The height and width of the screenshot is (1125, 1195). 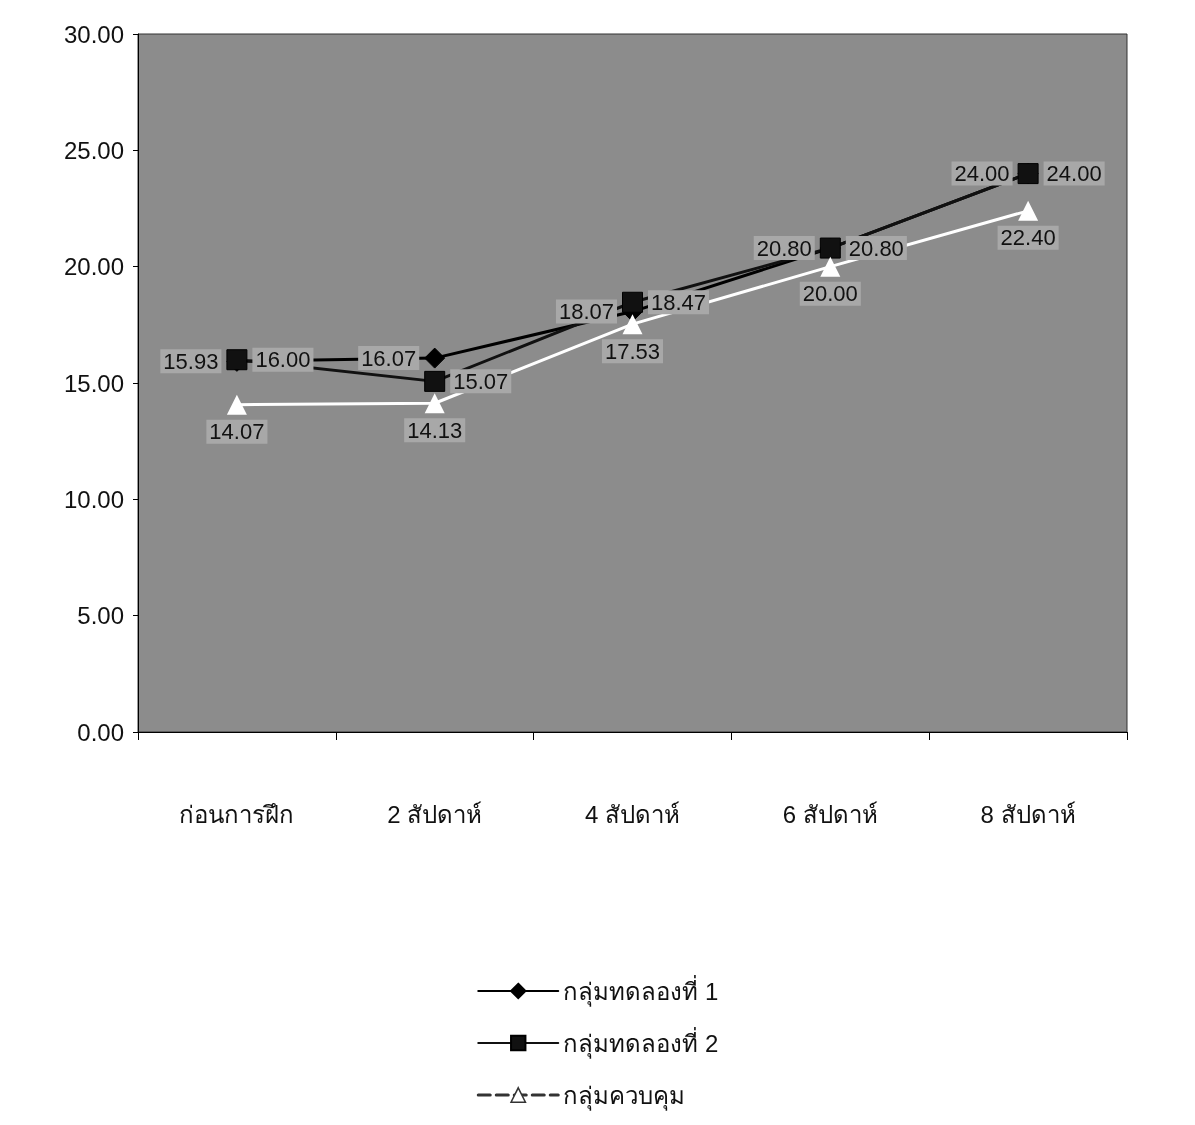 I want to click on y-tick-label: 25.00, so click(x=93, y=150).